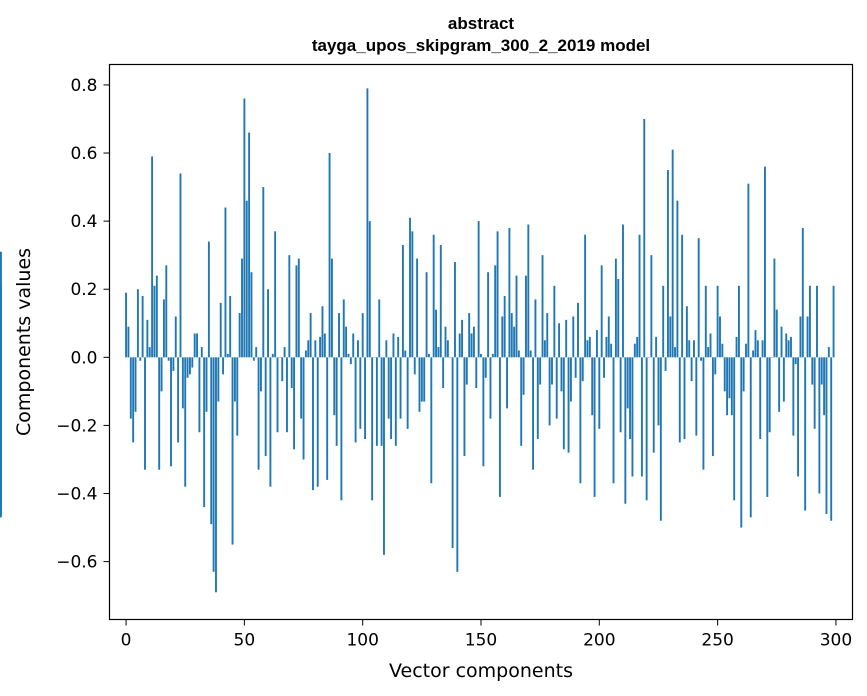 Image resolution: width=867 pixels, height=696 pixels. What do you see at coordinates (481, 23) in the screenshot?
I see `chart-title: abstract` at bounding box center [481, 23].